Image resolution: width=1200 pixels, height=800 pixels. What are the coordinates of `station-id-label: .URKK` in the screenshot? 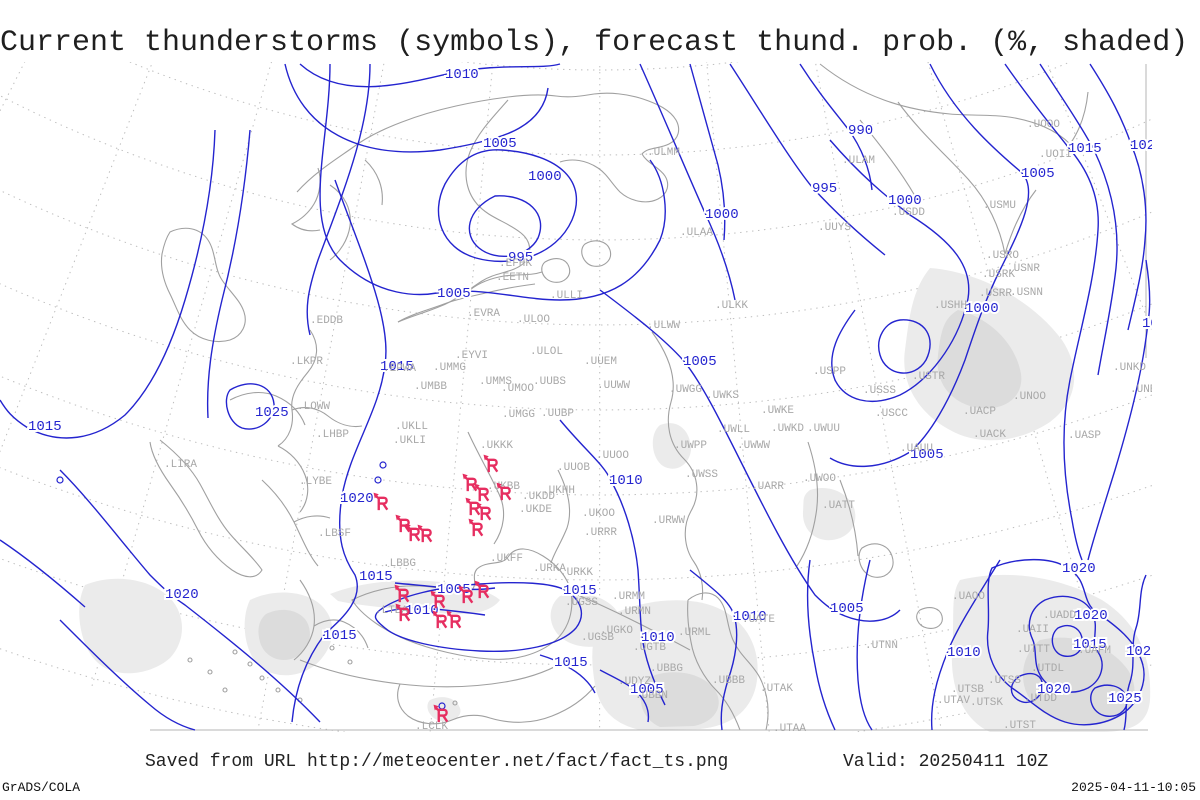 It's located at (576, 573).